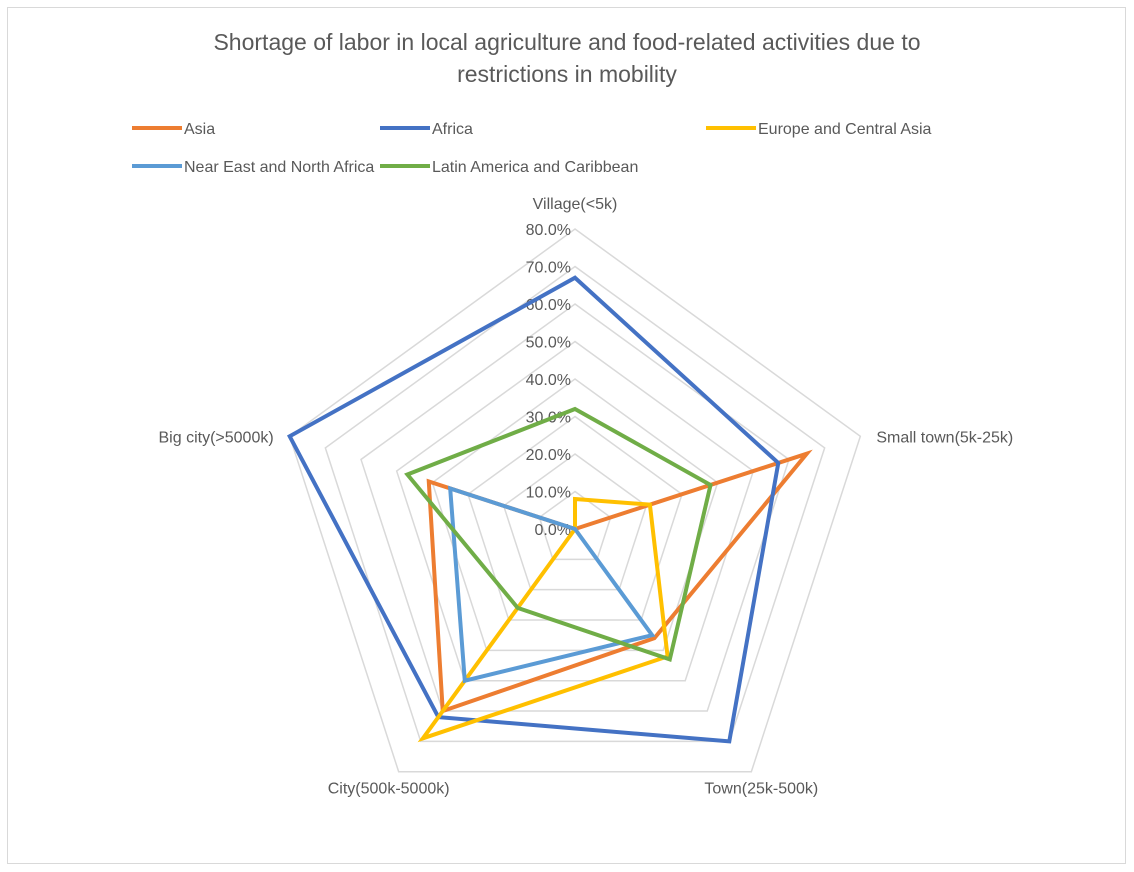 The image size is (1134, 872). Describe the element at coordinates (548, 268) in the screenshot. I see `tick-label: 70.0%` at that location.